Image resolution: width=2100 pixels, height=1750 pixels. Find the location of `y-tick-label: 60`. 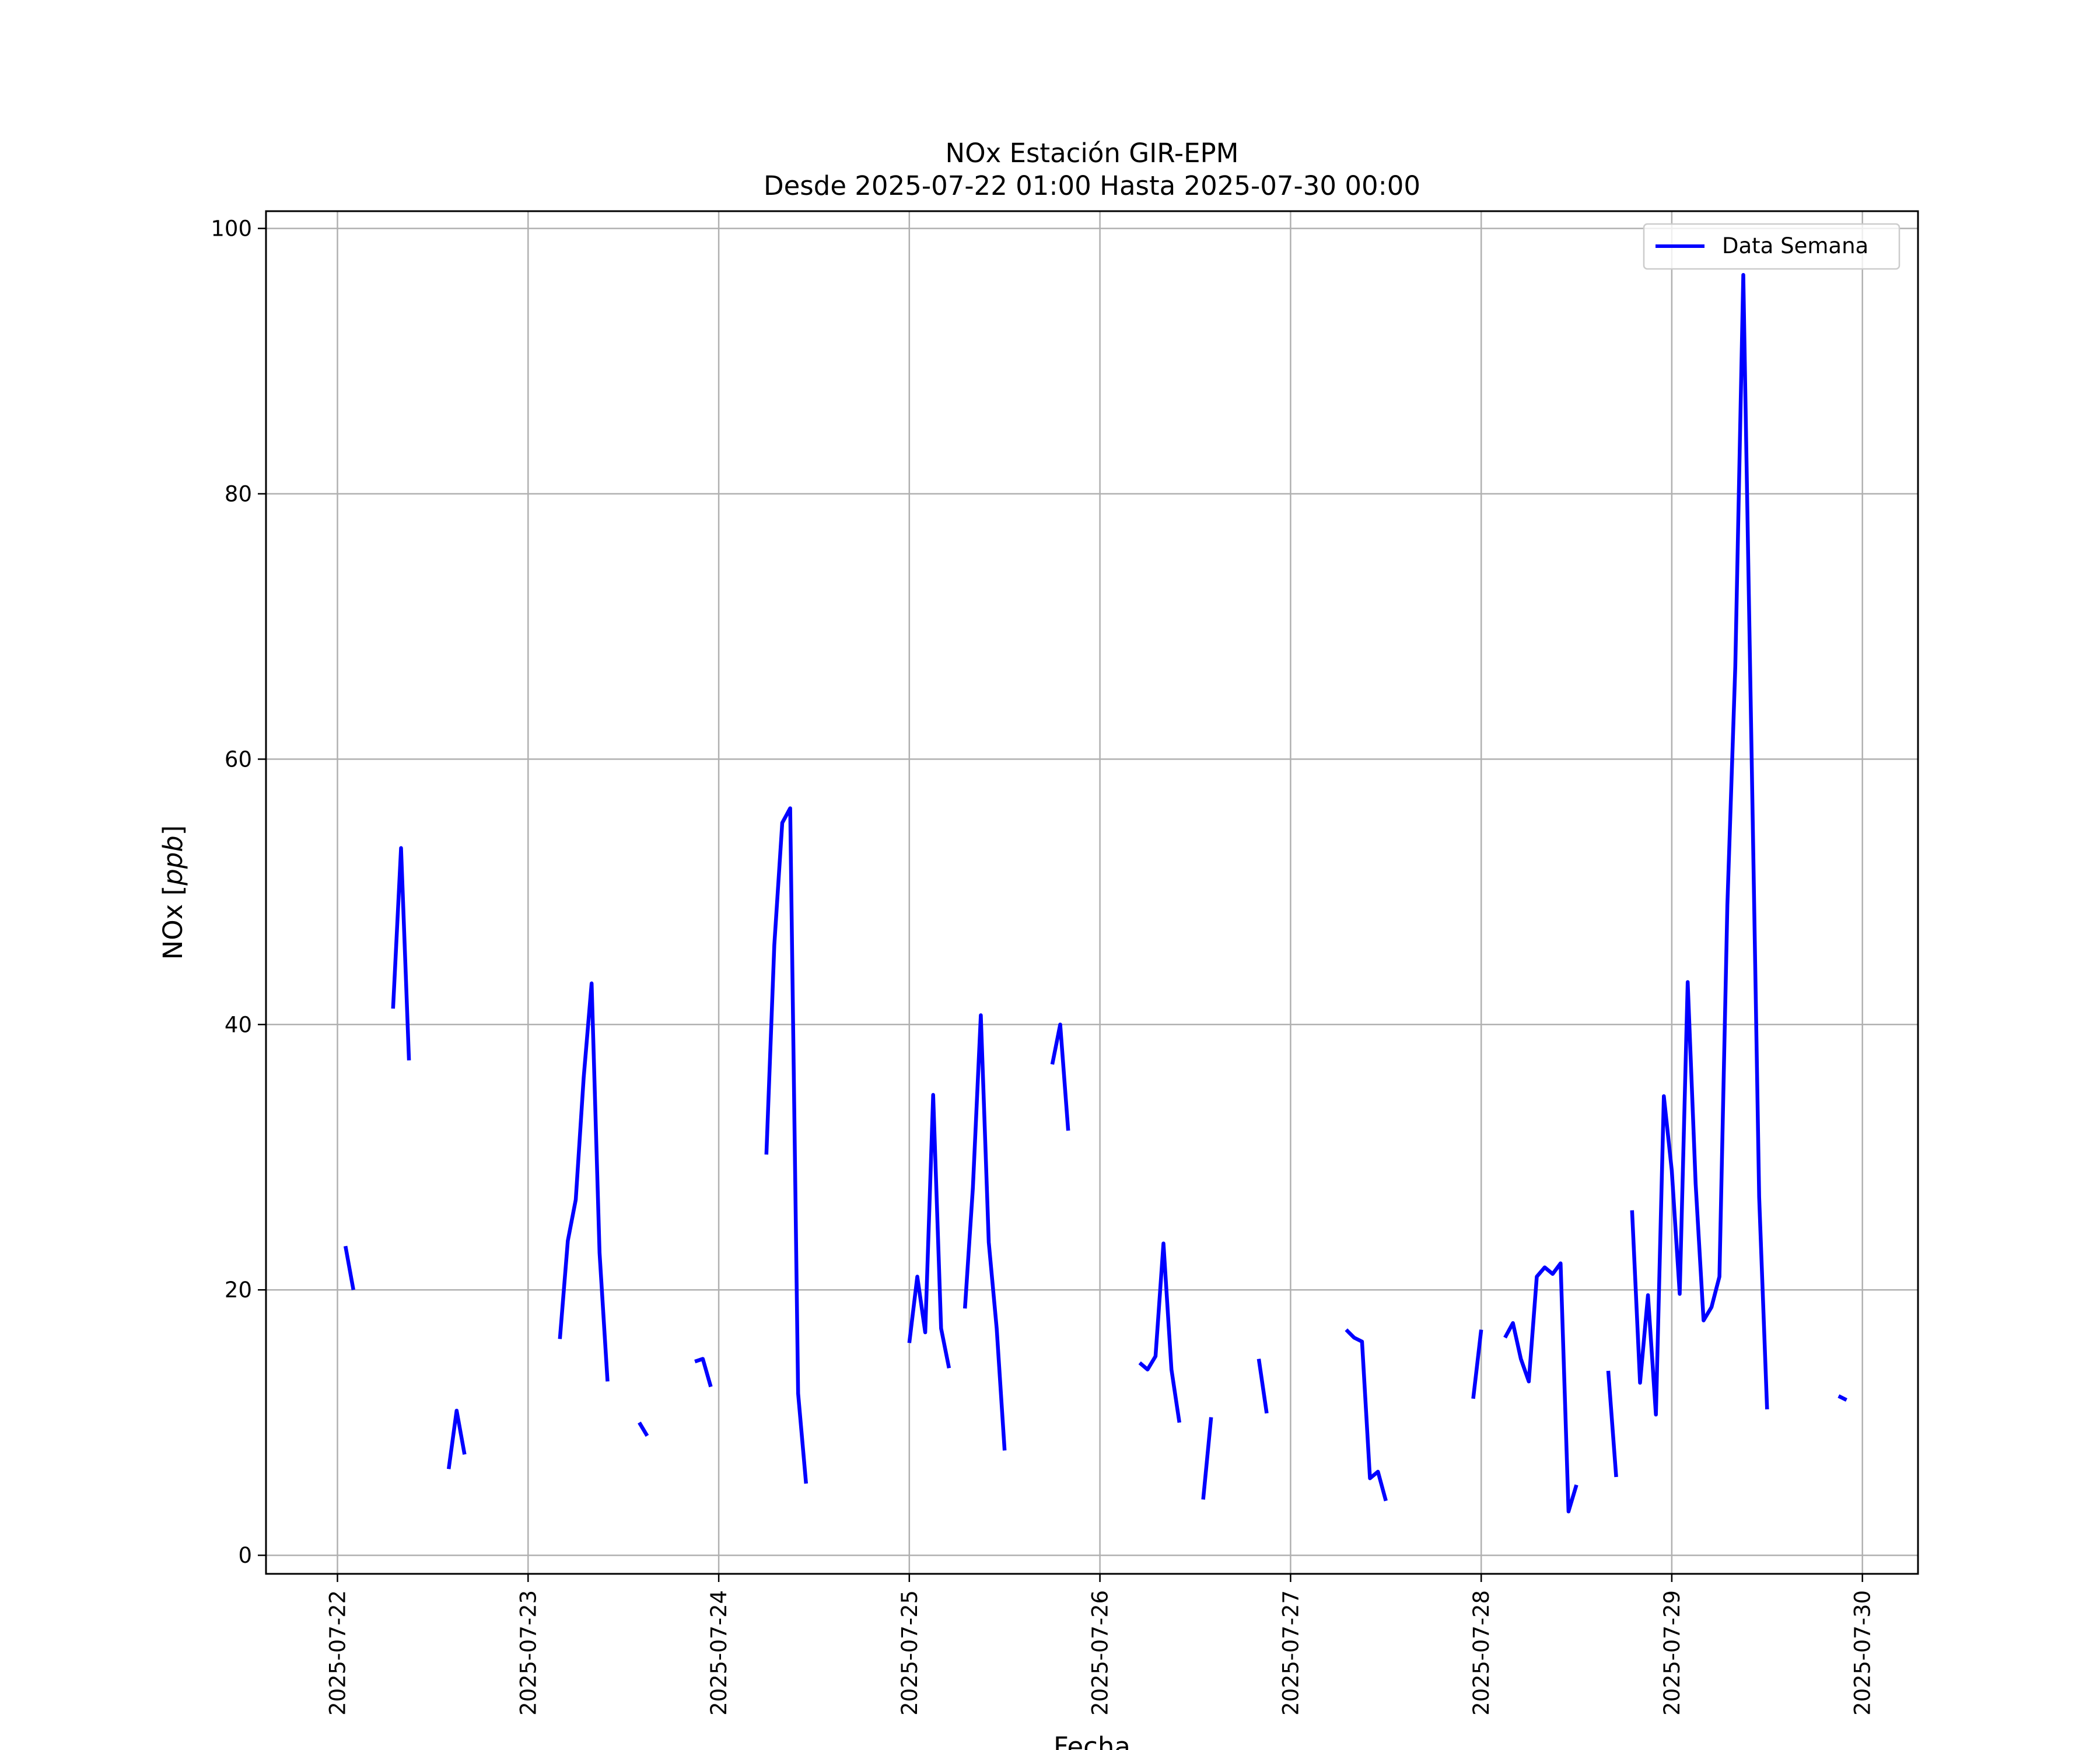

y-tick-label: 60 is located at coordinates (238, 759).